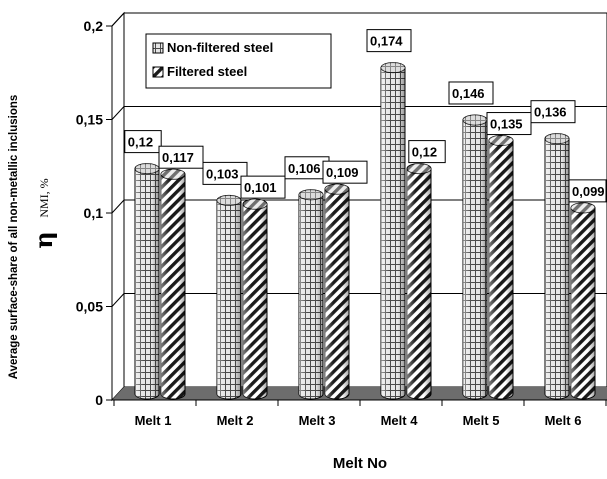 The image size is (607, 479). I want to click on data-label: 0,099, so click(587, 191).